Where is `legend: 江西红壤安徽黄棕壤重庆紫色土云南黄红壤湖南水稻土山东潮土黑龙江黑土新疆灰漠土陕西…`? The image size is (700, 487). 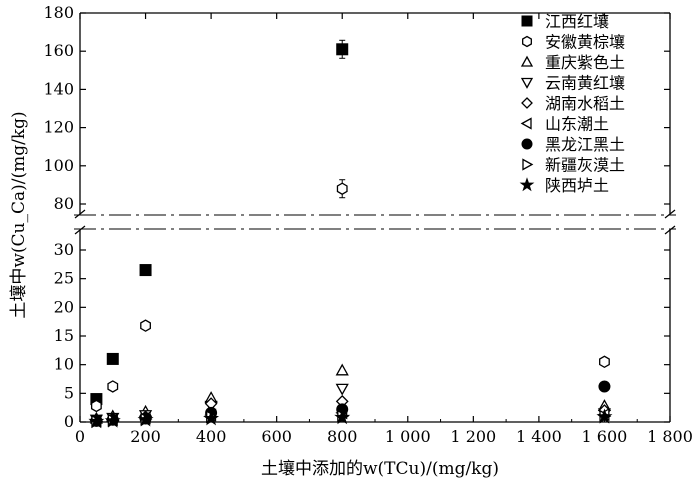
legend: 江西红壤安徽黄棕壤重庆紫色土云南黄红壤湖南水稻土山东潮土黑龙江黑土新疆灰漠土陕西… is located at coordinates (572, 103).